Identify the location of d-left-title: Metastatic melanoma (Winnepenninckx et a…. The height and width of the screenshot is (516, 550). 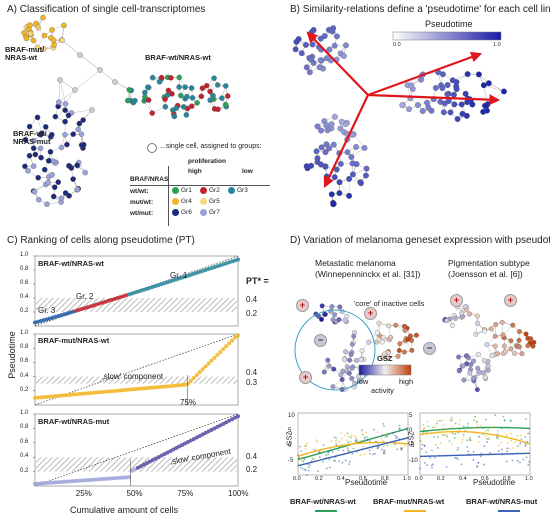
(368, 268).